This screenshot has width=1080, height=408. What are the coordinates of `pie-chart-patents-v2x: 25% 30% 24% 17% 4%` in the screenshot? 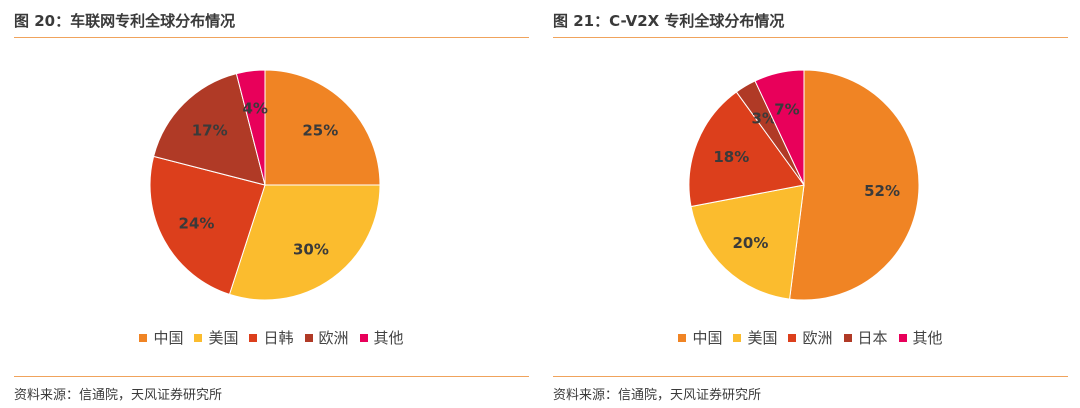 It's located at (265, 185).